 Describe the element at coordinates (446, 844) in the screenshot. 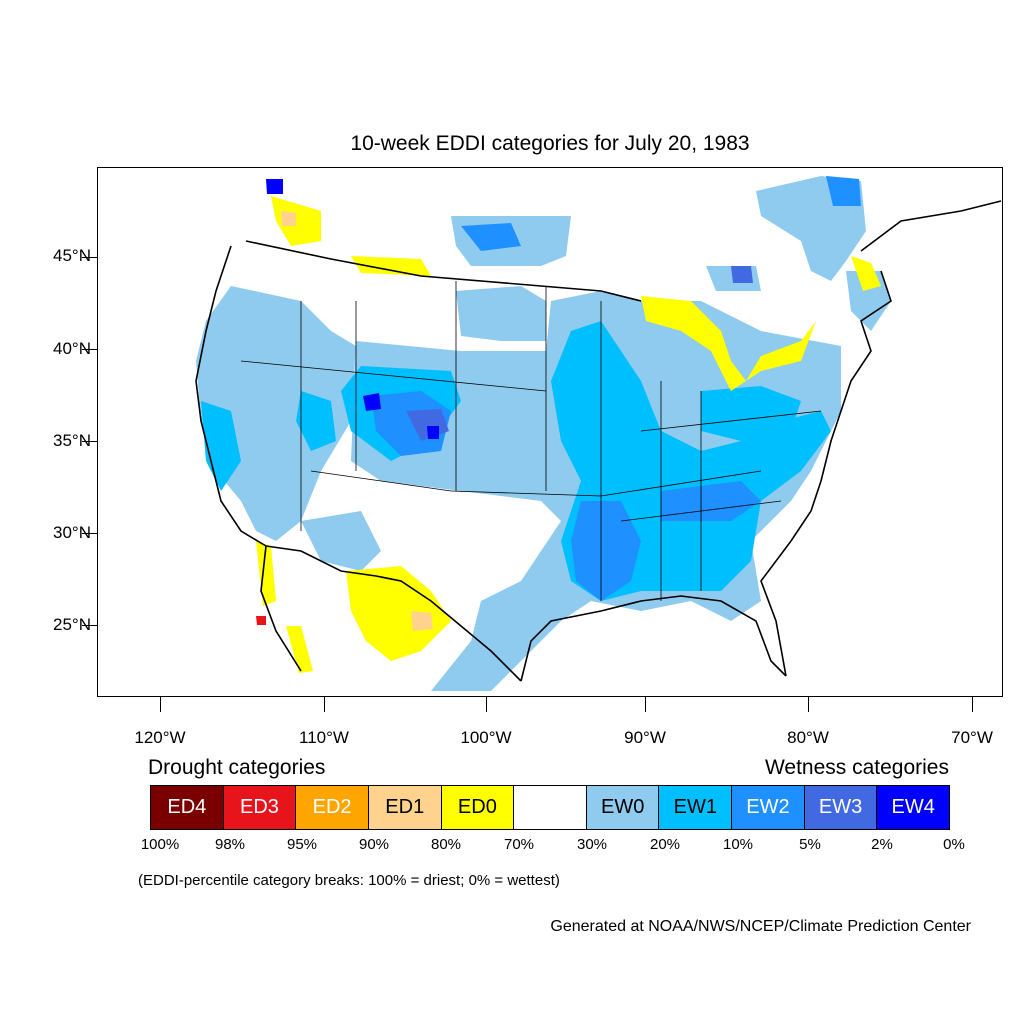

I see `legend-break: 80%` at that location.